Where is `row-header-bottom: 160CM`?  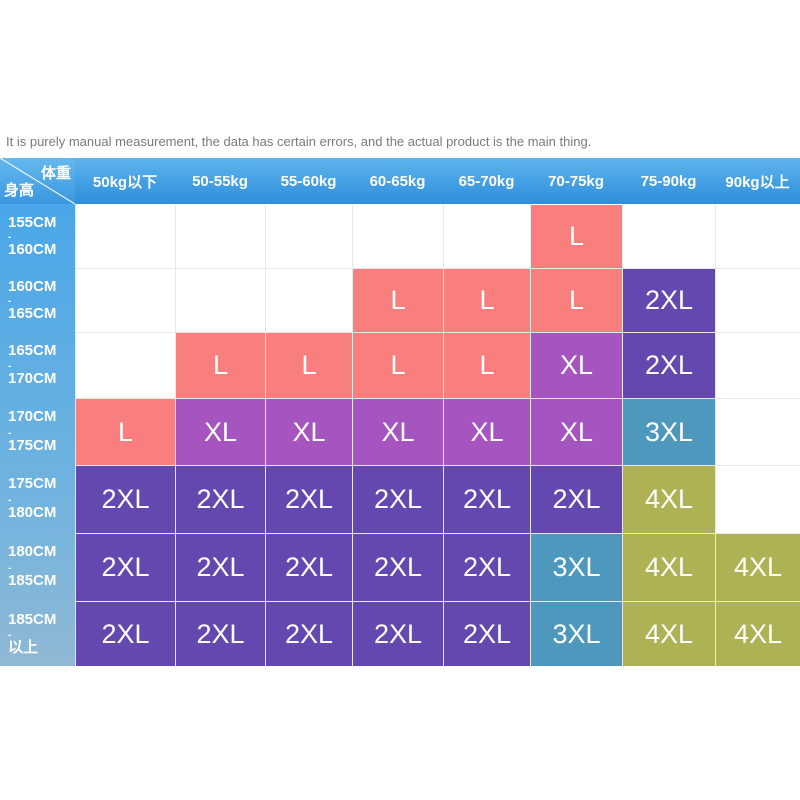
row-header-bottom: 160CM is located at coordinates (32, 249).